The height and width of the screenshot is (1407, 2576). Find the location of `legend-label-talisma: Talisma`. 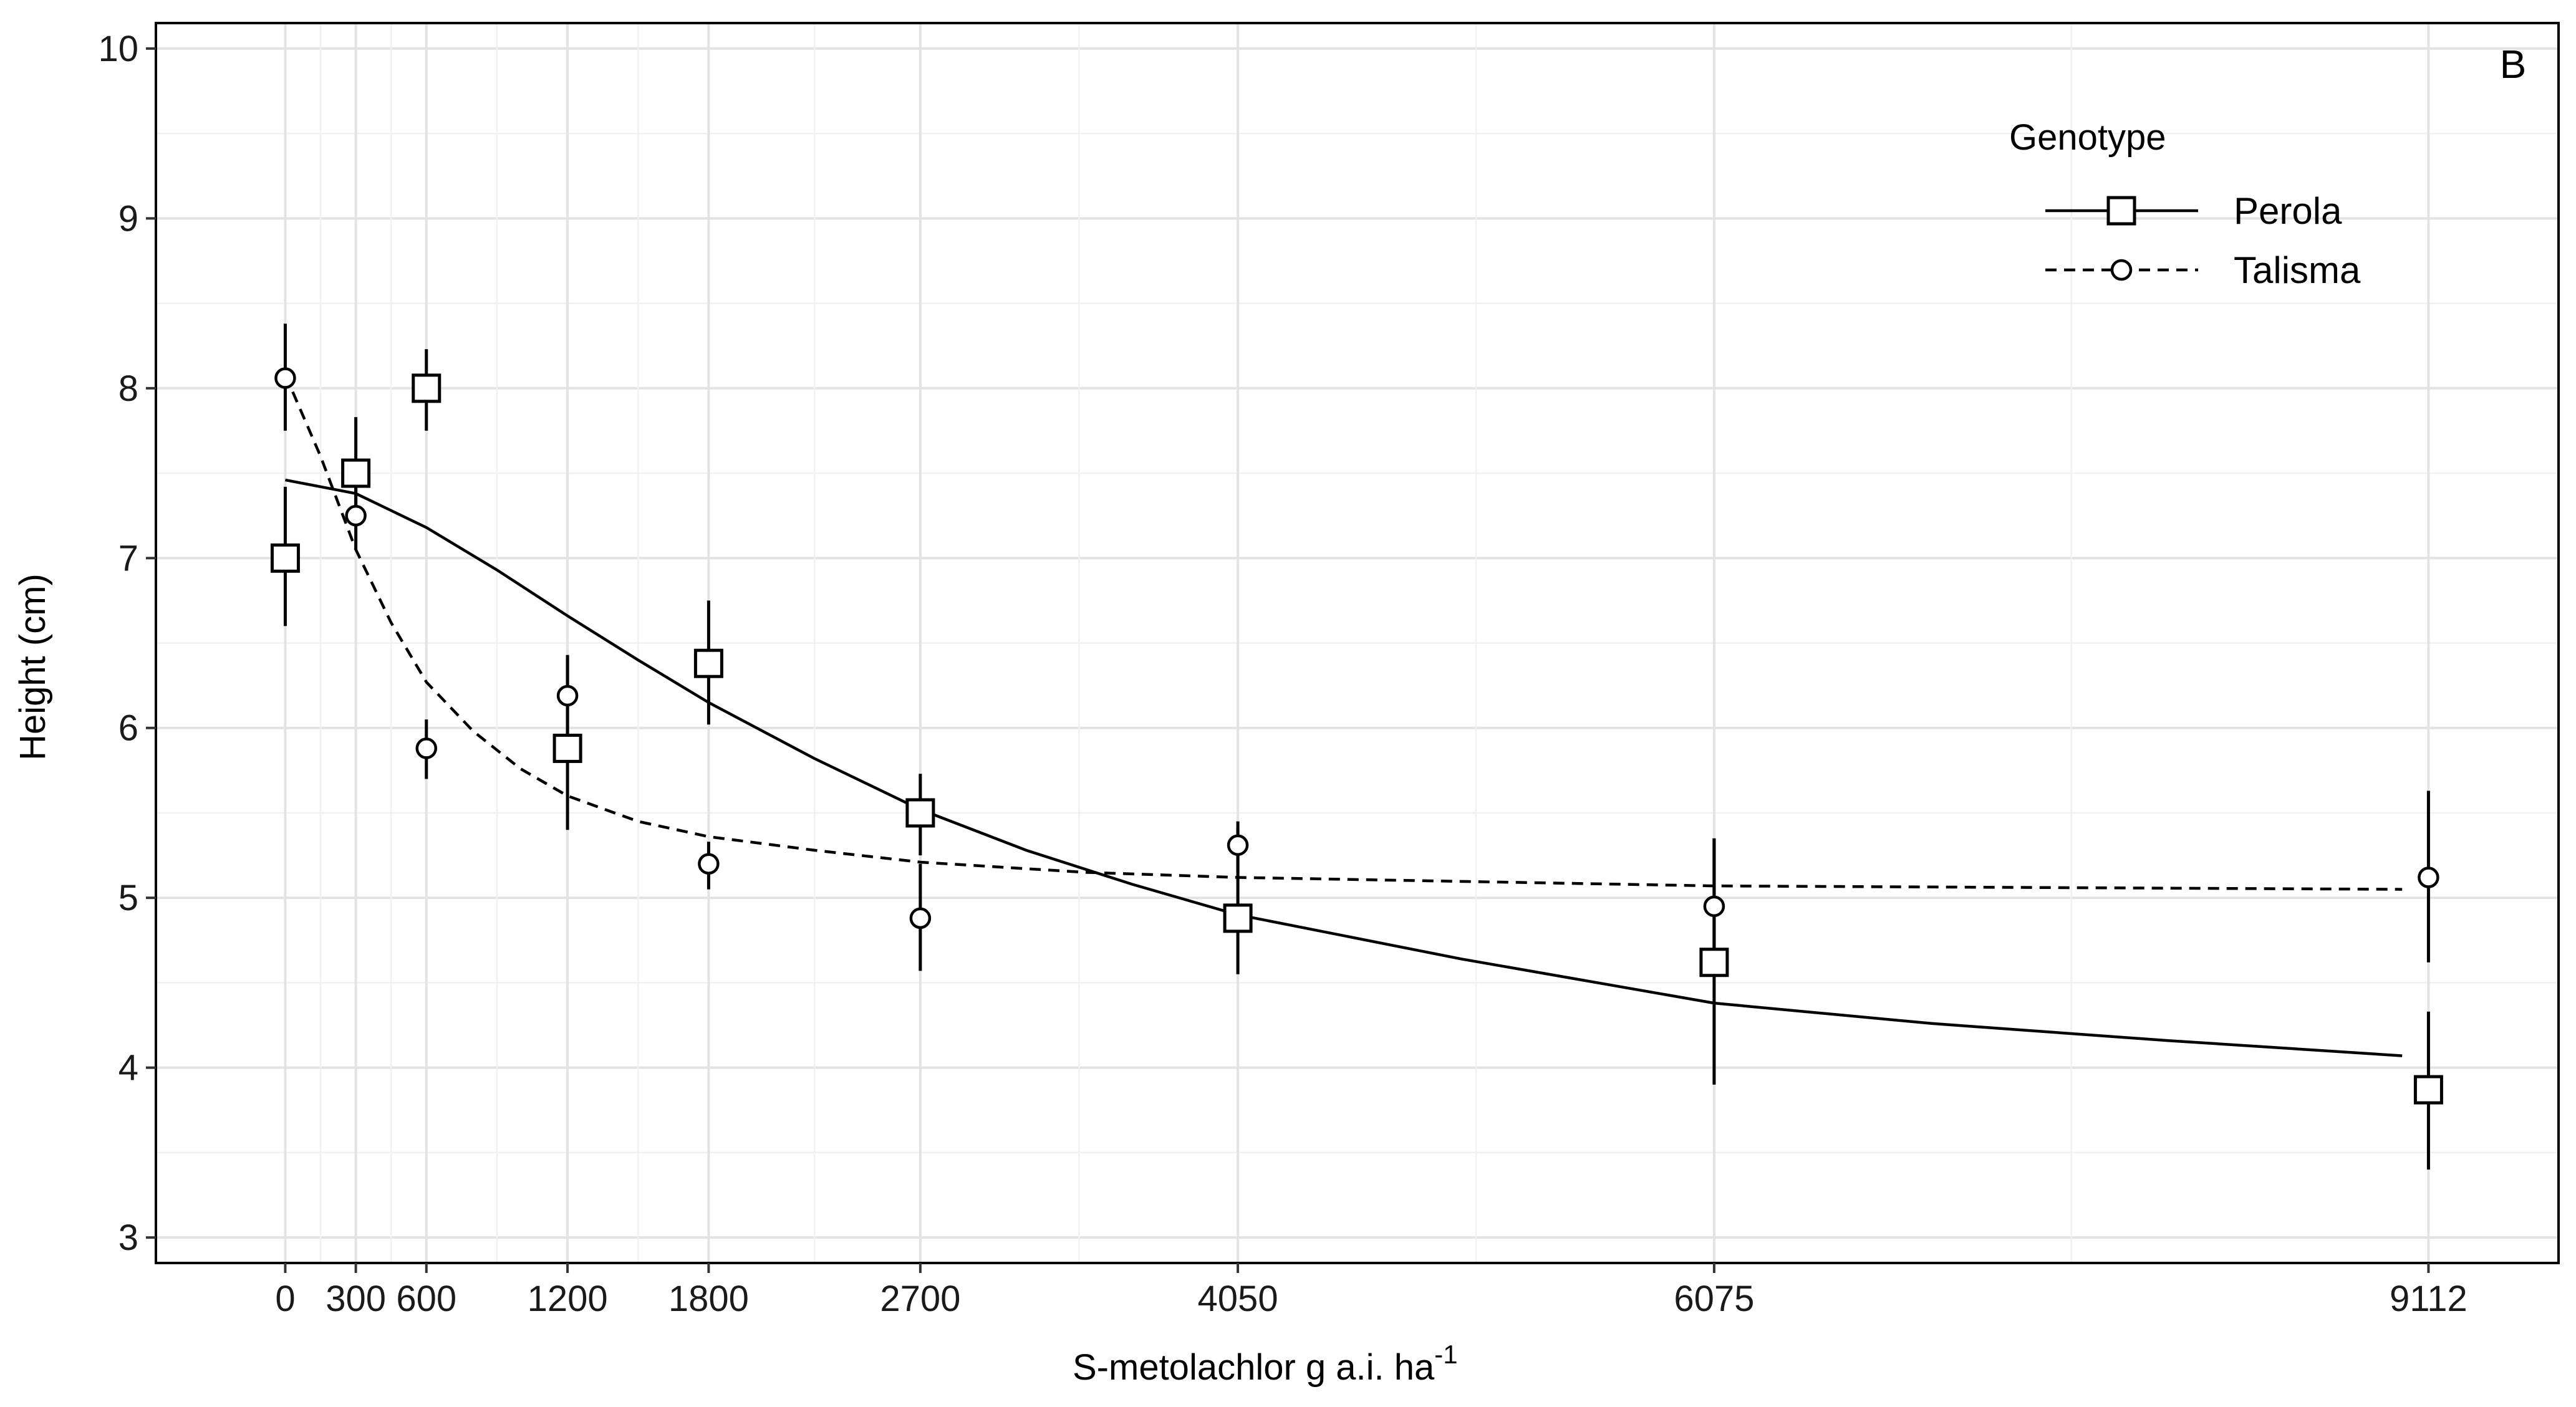

legend-label-talisma: Talisma is located at coordinates (2297, 270).